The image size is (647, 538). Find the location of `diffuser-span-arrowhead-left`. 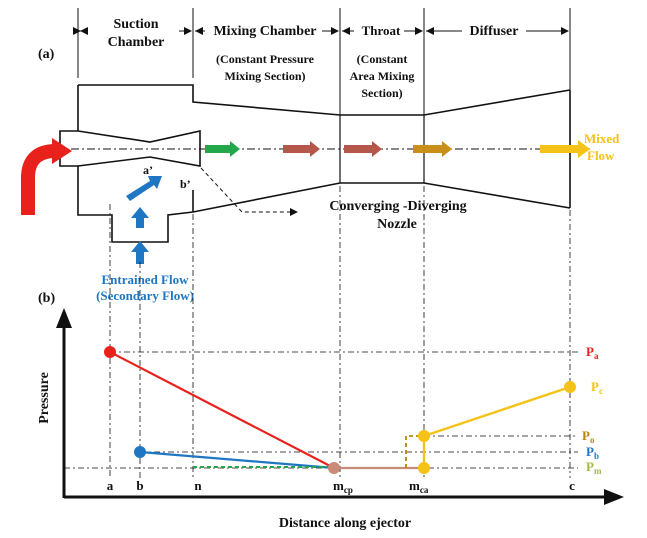

diffuser-span-arrowhead-left is located at coordinates (430, 31).